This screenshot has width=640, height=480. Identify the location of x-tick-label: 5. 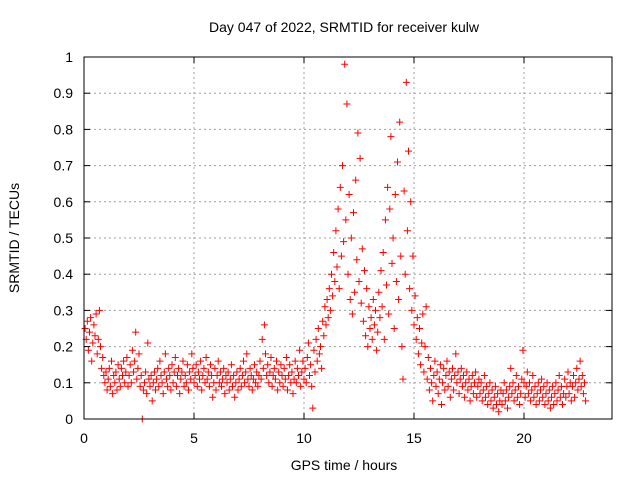
(194, 438).